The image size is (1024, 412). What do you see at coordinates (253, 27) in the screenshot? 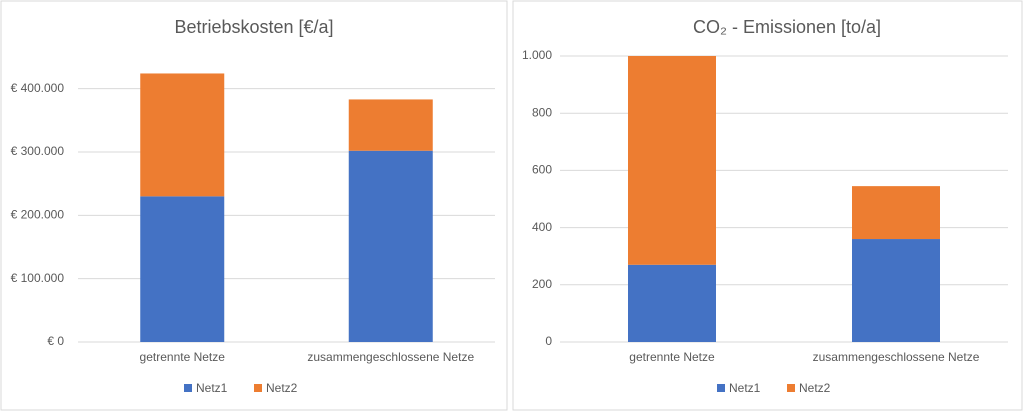
I see `chart-title: Betriebskosten [€/a]` at bounding box center [253, 27].